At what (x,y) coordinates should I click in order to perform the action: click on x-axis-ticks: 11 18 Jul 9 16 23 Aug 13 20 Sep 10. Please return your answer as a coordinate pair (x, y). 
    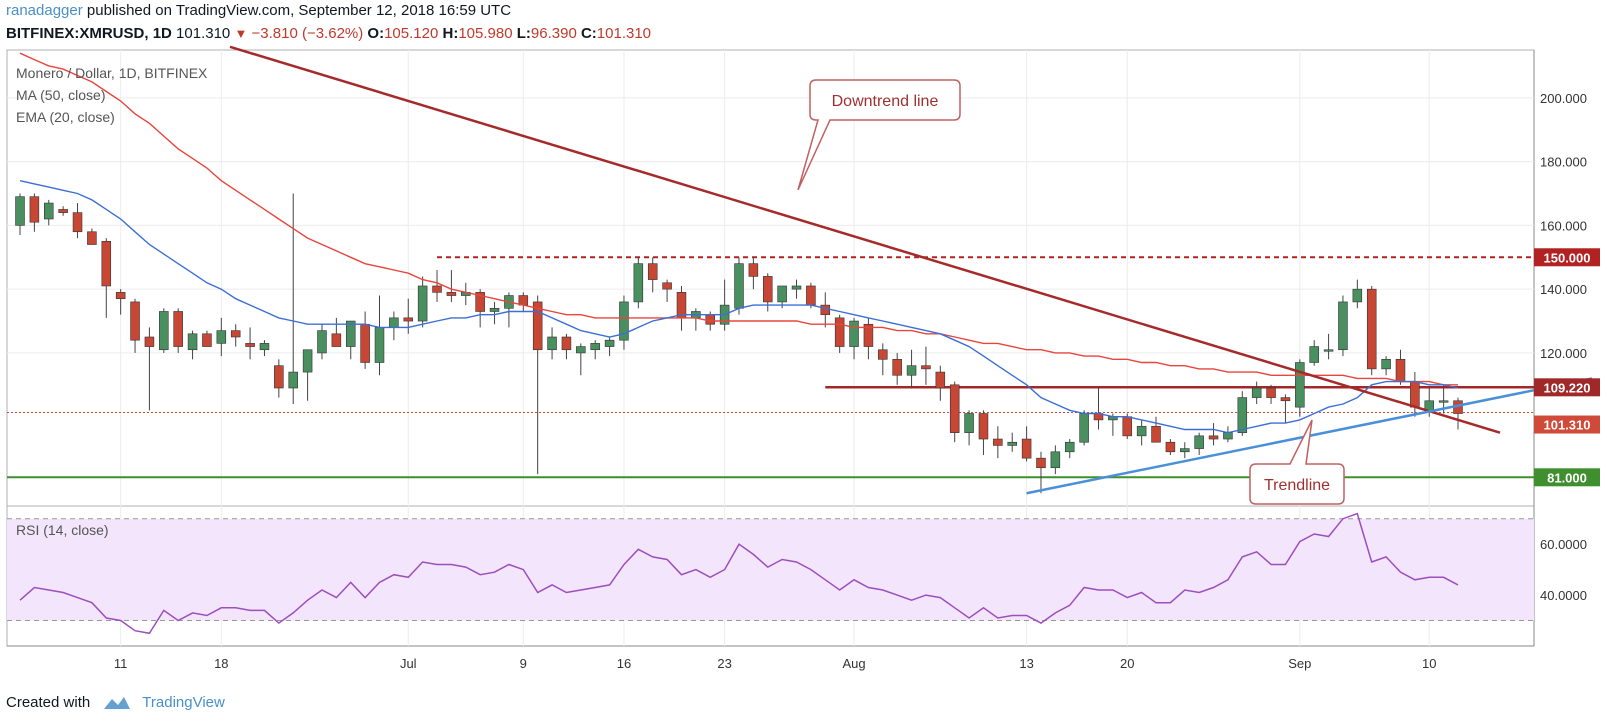
    Looking at the image, I should click on (775, 663).